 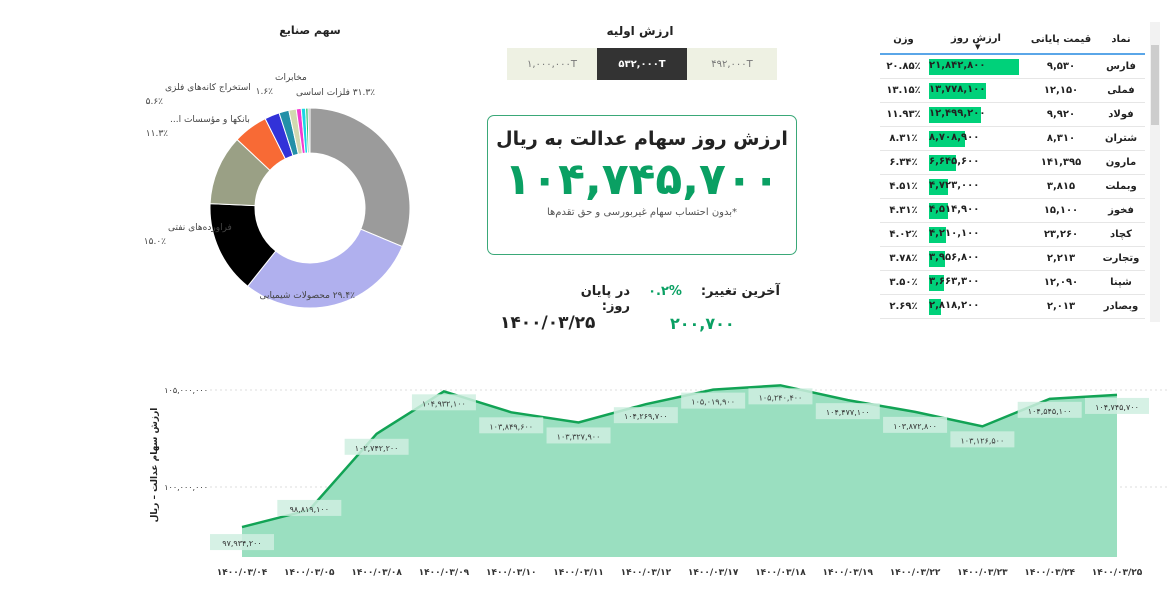 What do you see at coordinates (1012, 187) in the screenshot?
I see `table-row: وبملت ۳,۸۱۵ ۴,۷۲۳,۰۰۰ ۴.۵۱٪` at bounding box center [1012, 187].